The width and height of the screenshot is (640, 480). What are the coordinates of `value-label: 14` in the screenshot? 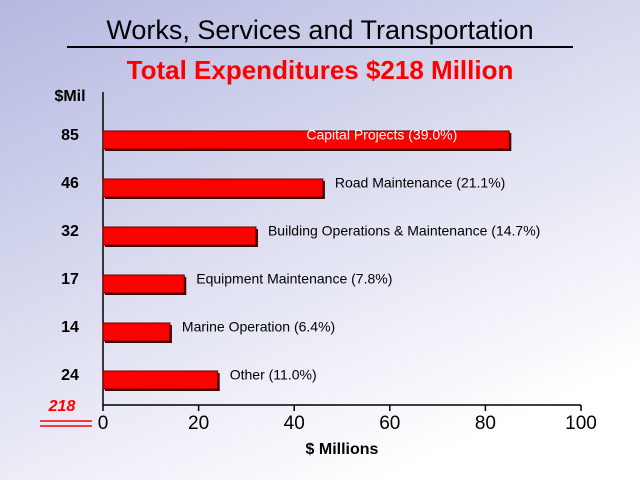 It's located at (70, 327).